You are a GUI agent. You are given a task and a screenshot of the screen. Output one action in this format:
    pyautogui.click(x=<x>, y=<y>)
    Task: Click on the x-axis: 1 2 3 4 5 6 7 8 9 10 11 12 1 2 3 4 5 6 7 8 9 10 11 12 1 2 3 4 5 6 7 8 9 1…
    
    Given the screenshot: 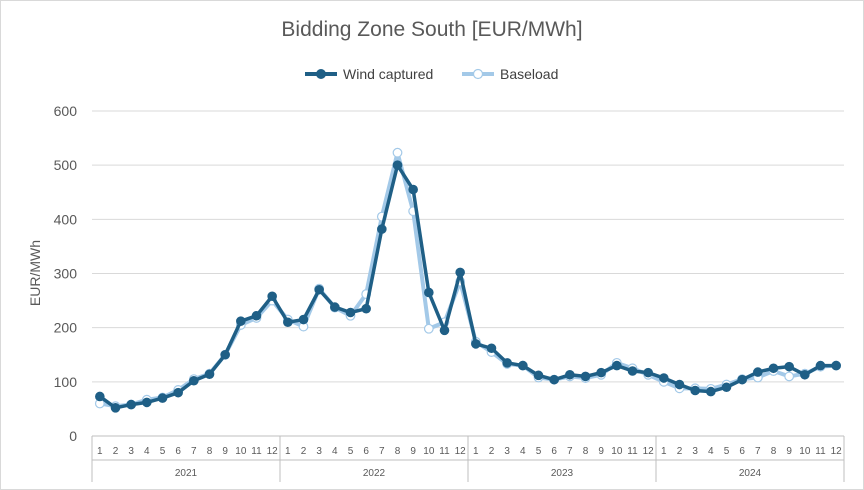 What is the action you would take?
    pyautogui.click(x=468, y=458)
    